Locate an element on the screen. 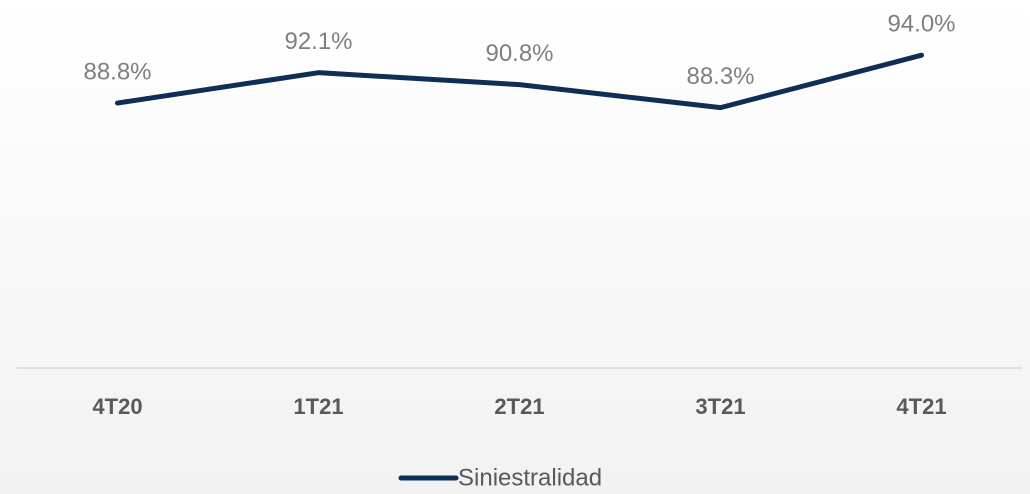  x-tick-label: 1T21 is located at coordinates (318, 406).